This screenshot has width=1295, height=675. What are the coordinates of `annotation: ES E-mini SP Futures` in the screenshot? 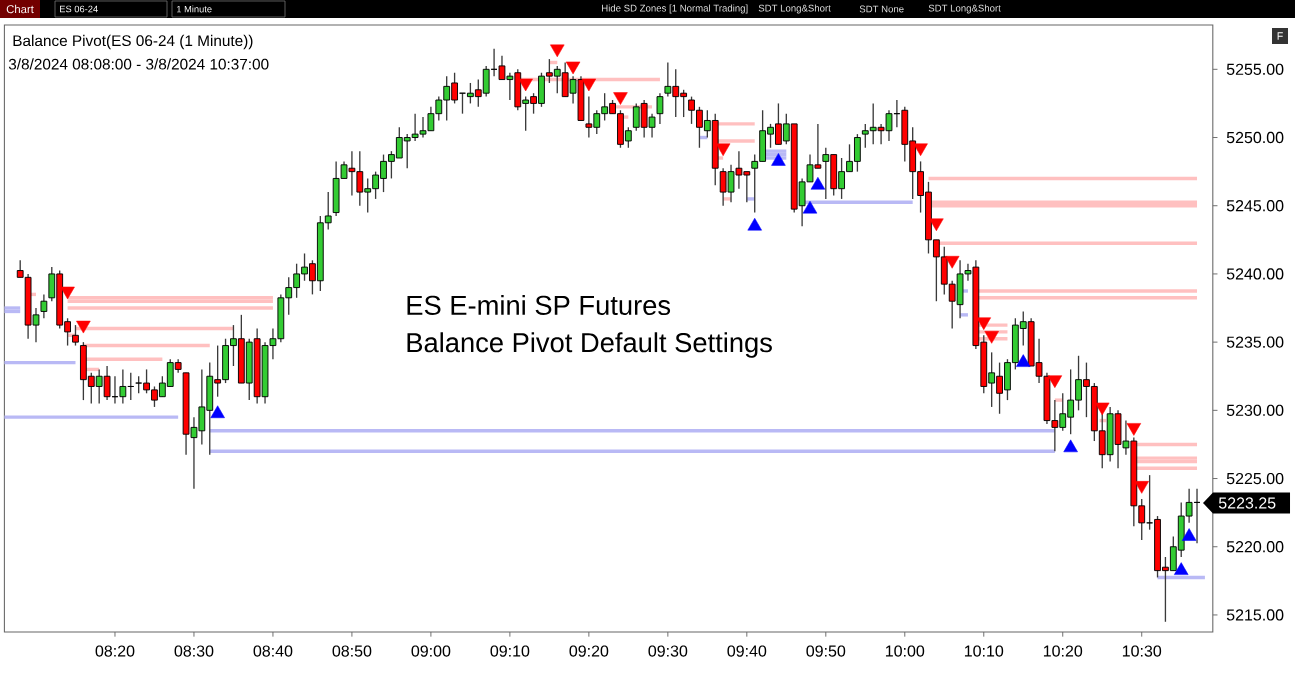 It's located at (539, 305).